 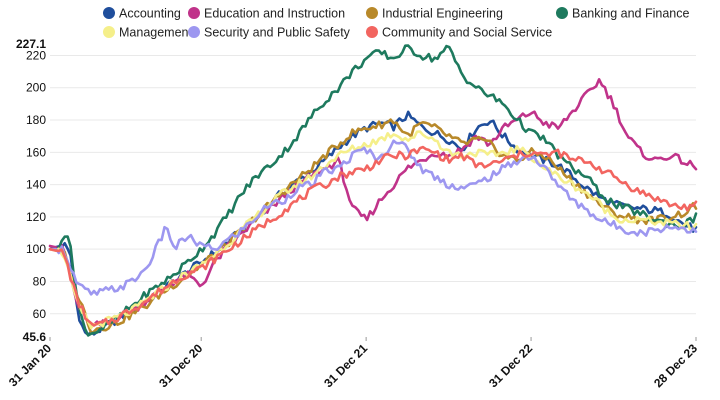 I want to click on y-tick-label: 80, so click(x=40, y=281).